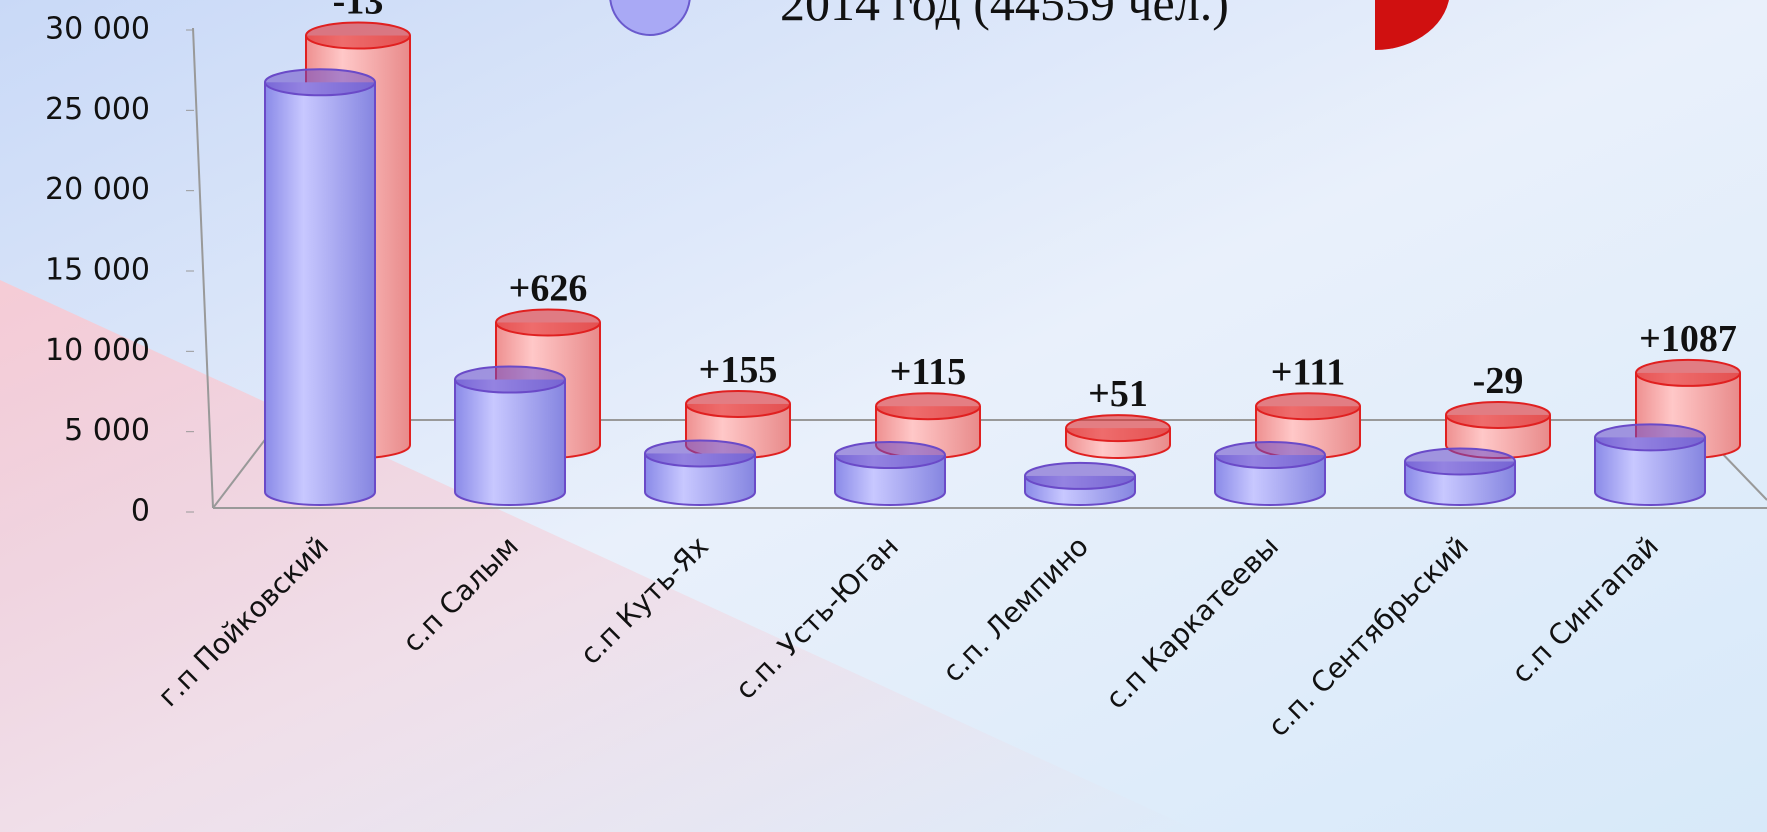  I want to click on y-tick-label: 20 000, so click(97, 189).